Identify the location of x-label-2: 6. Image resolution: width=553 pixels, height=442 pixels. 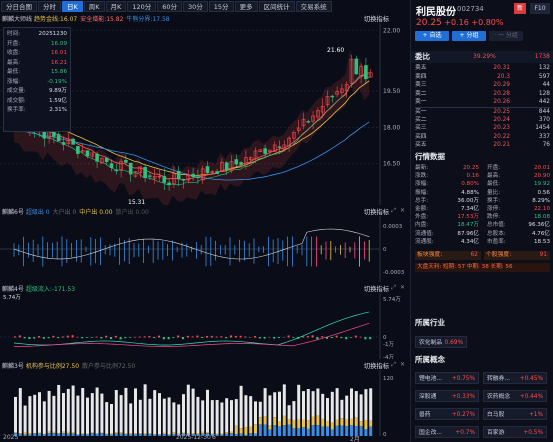
(214, 437).